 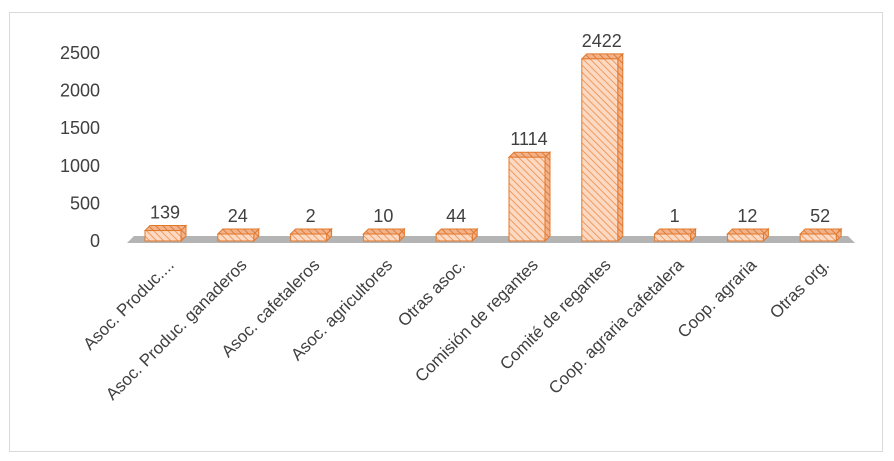 What do you see at coordinates (456, 216) in the screenshot?
I see `data-label: 44` at bounding box center [456, 216].